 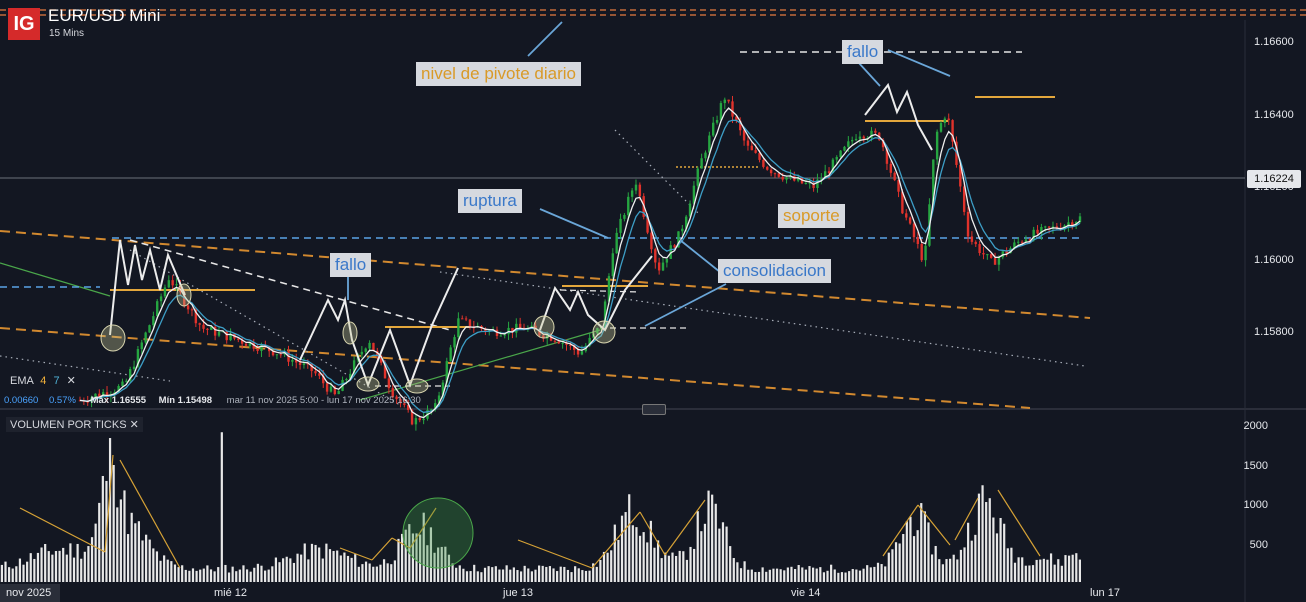 What do you see at coordinates (966, 519) in the screenshot?
I see `volume-trendline` at bounding box center [966, 519].